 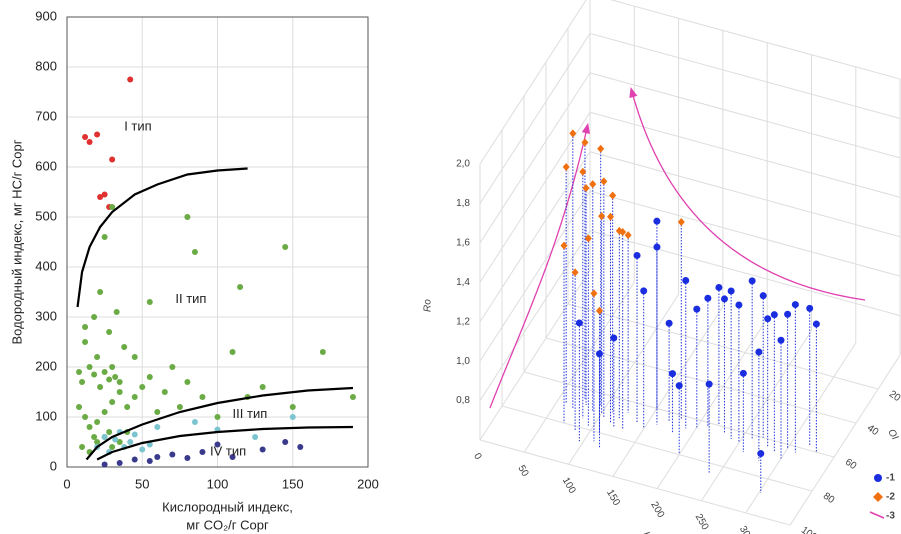 What do you see at coordinates (250, 413) in the screenshot?
I see `type-annotation: III тип` at bounding box center [250, 413].